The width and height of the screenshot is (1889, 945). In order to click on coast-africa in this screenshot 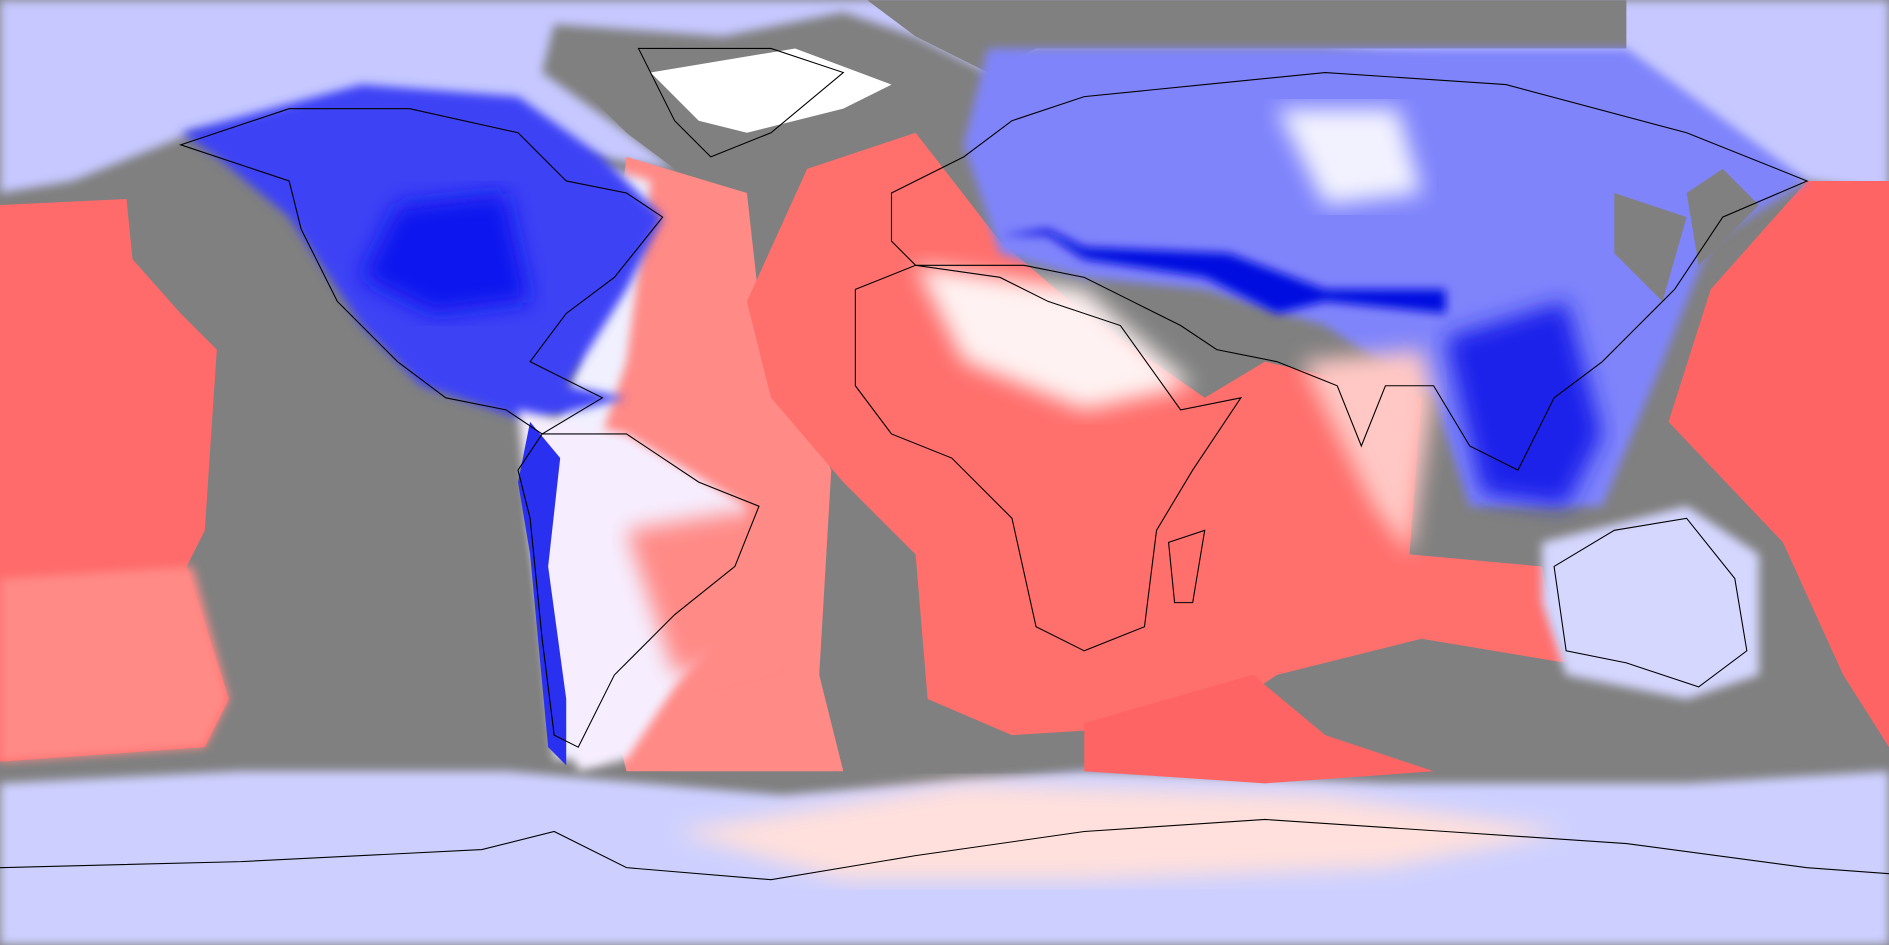, I will do `click(1048, 458)`.